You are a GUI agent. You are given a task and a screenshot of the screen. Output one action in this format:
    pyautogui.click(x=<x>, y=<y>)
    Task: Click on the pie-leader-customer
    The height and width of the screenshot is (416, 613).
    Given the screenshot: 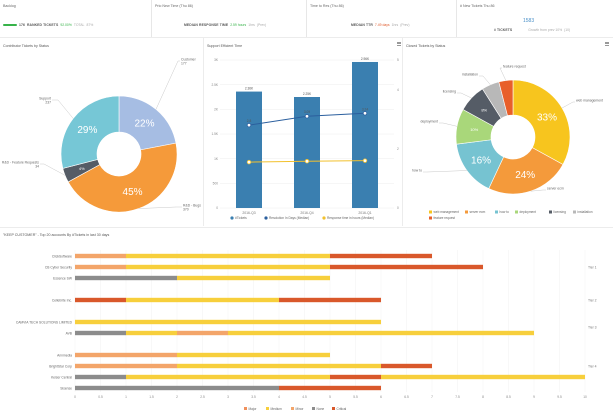 What is the action you would take?
    pyautogui.click(x=167, y=85)
    